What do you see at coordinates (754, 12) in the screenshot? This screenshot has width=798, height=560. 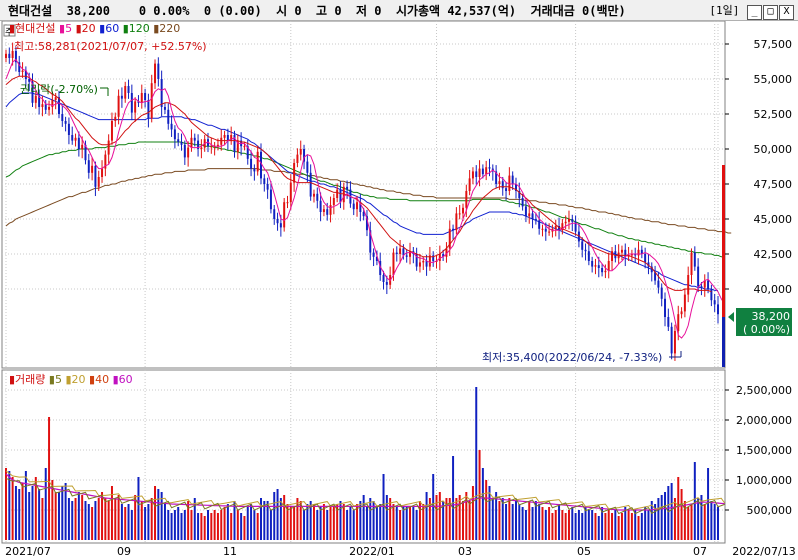 I see `minimize-icon: _` at bounding box center [754, 12].